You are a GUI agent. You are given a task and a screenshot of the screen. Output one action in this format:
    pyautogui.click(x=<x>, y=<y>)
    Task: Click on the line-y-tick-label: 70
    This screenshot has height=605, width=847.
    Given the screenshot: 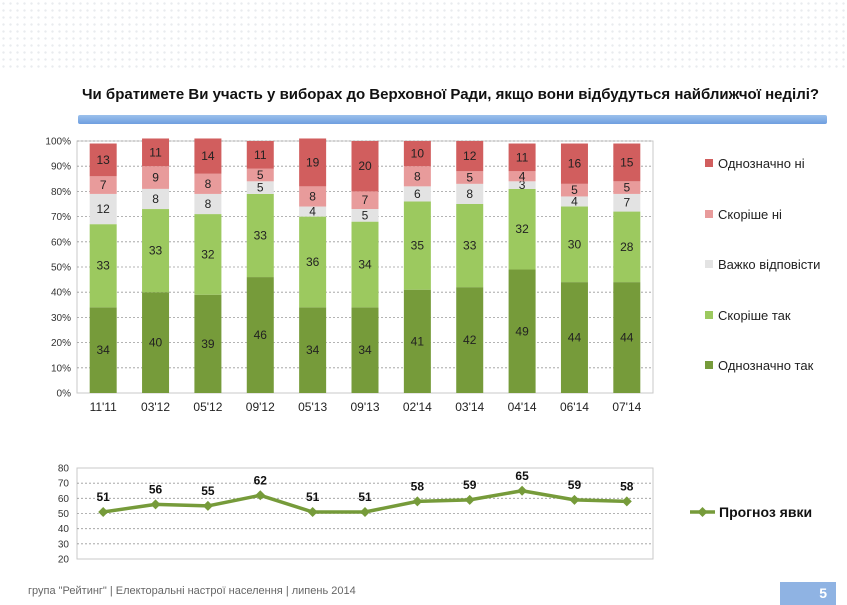 What is the action you would take?
    pyautogui.click(x=64, y=484)
    